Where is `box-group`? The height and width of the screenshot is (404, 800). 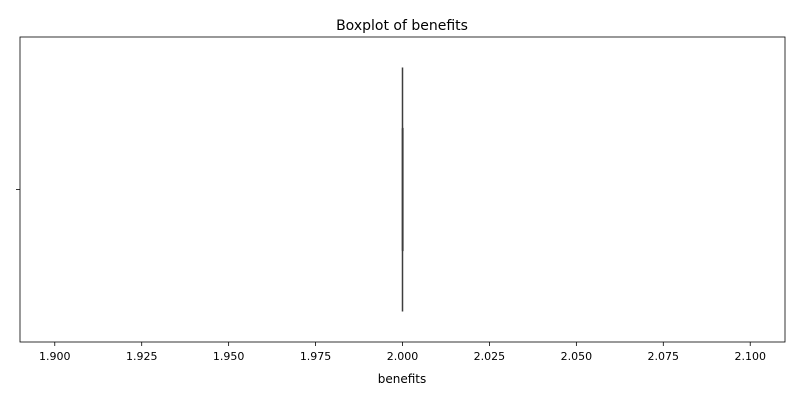 box-group is located at coordinates (402, 189).